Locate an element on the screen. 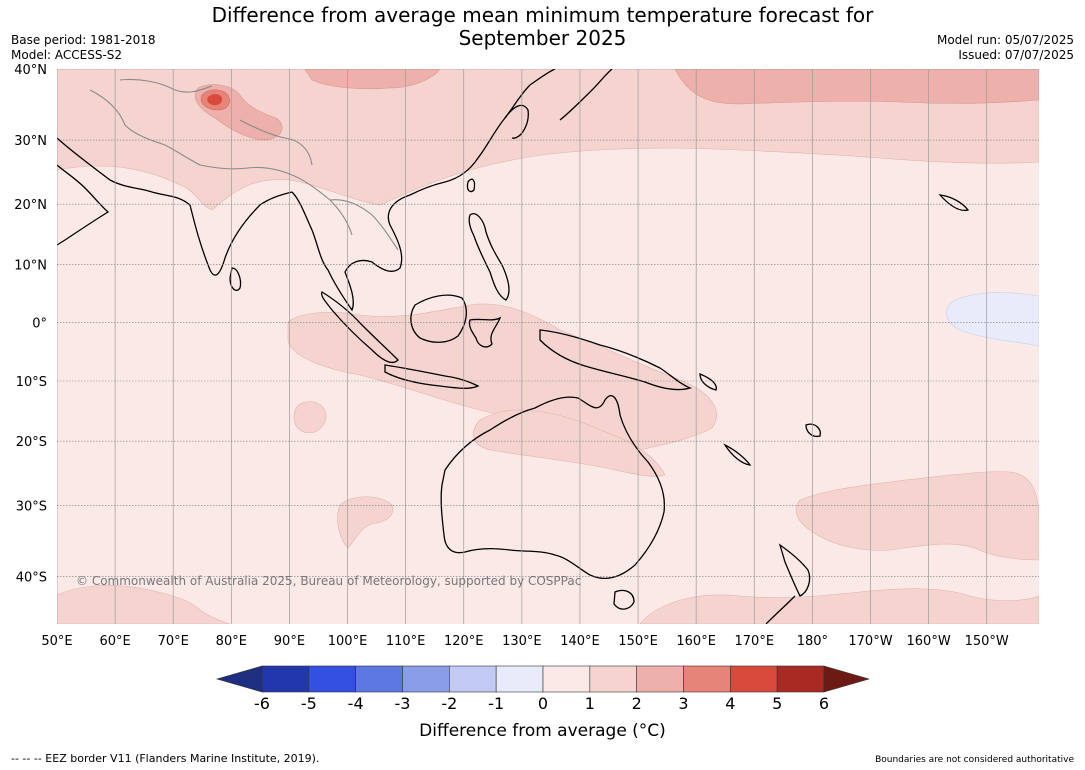 The height and width of the screenshot is (770, 1085). anomaly-region-cool-pacific is located at coordinates (992, 319).